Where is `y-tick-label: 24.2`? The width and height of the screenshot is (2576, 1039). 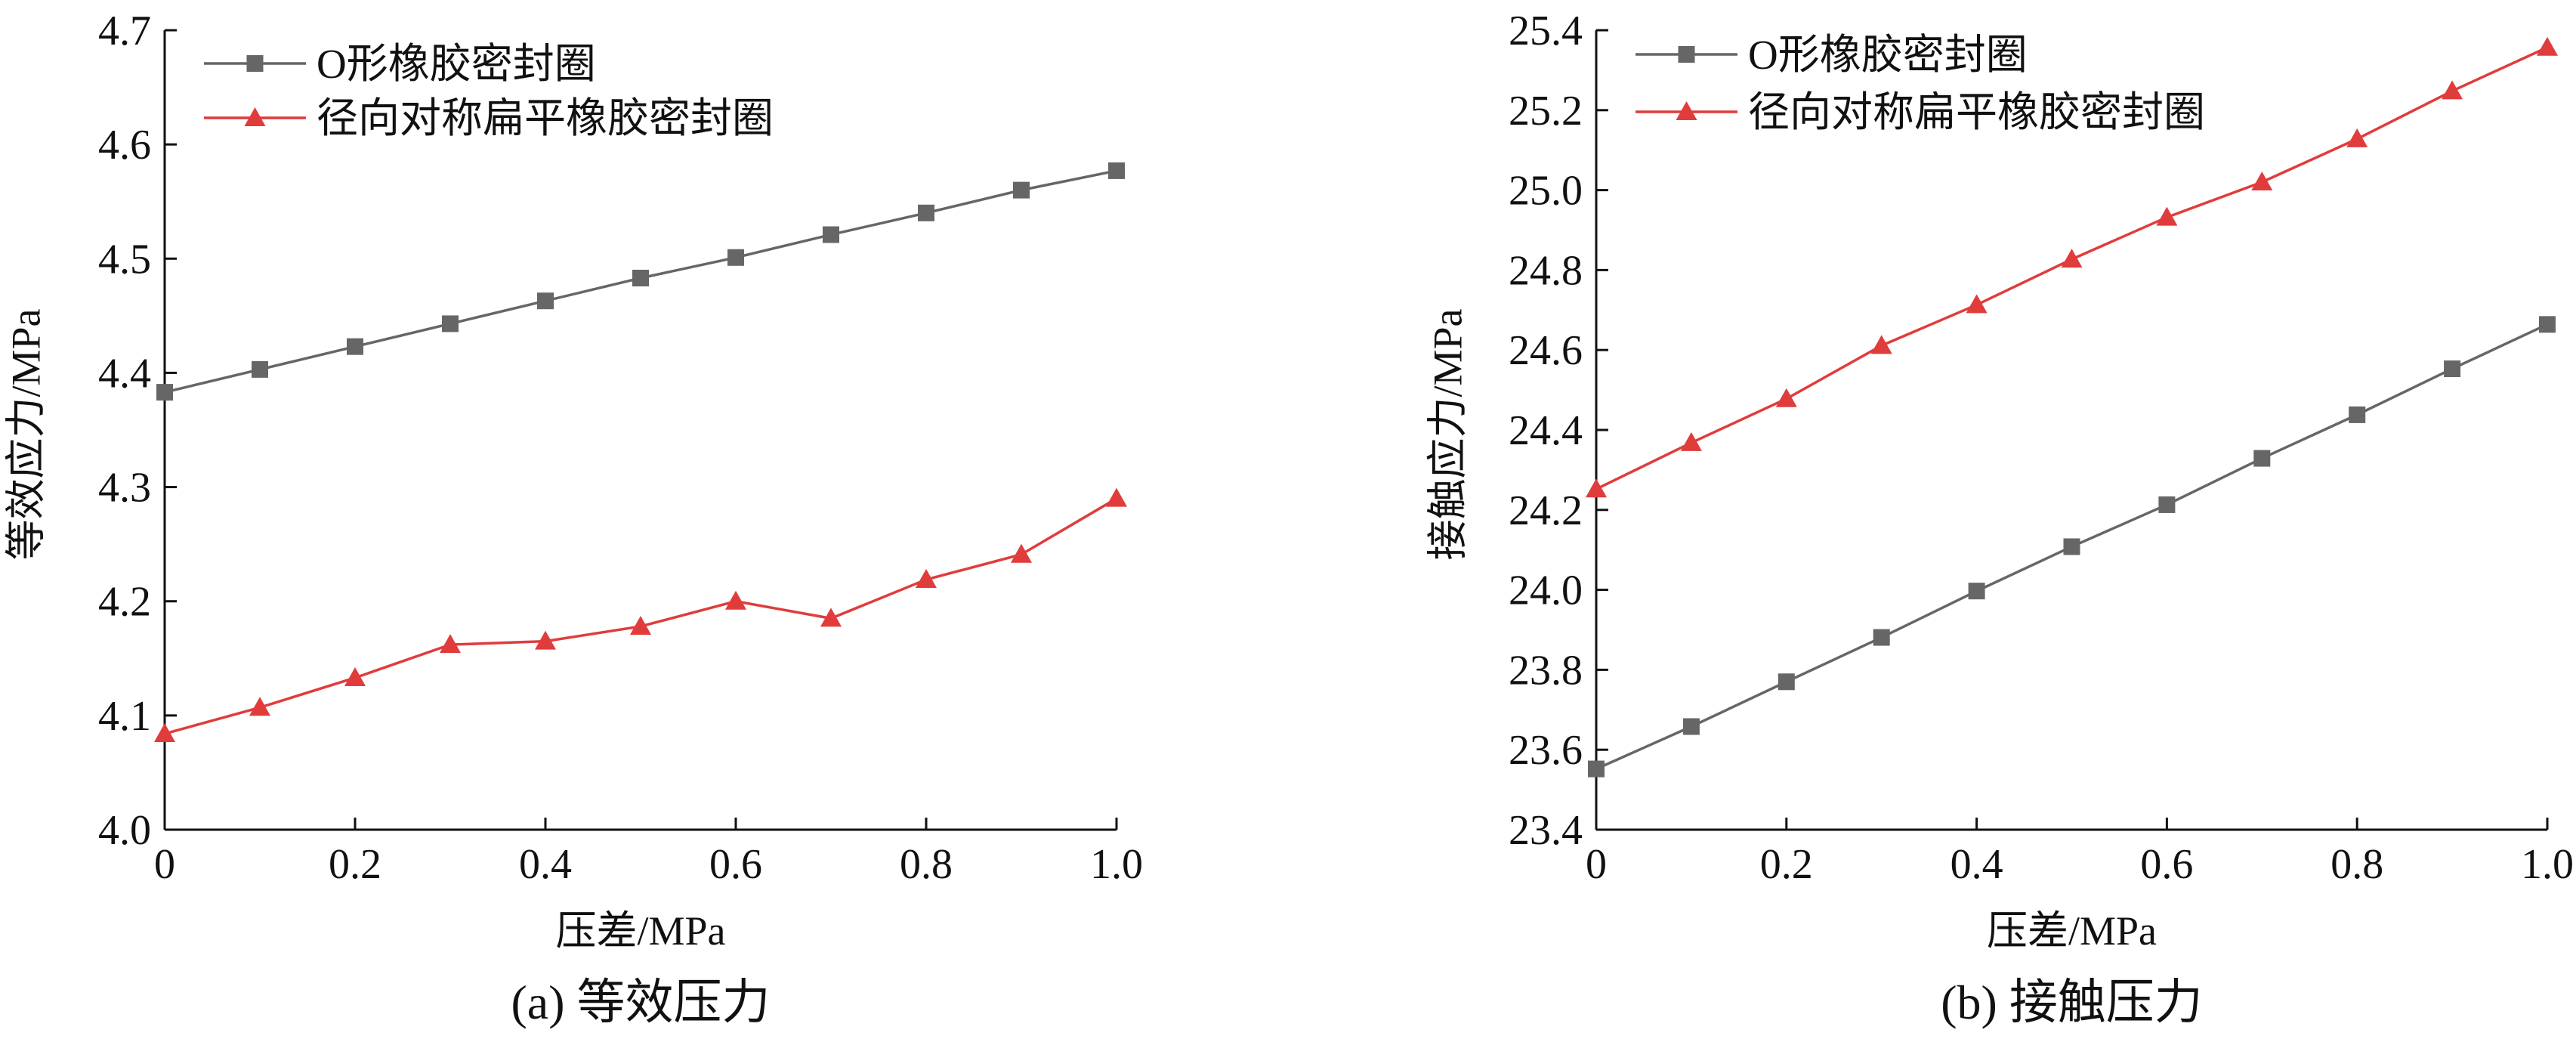 y-tick-label: 24.2 is located at coordinates (1546, 510).